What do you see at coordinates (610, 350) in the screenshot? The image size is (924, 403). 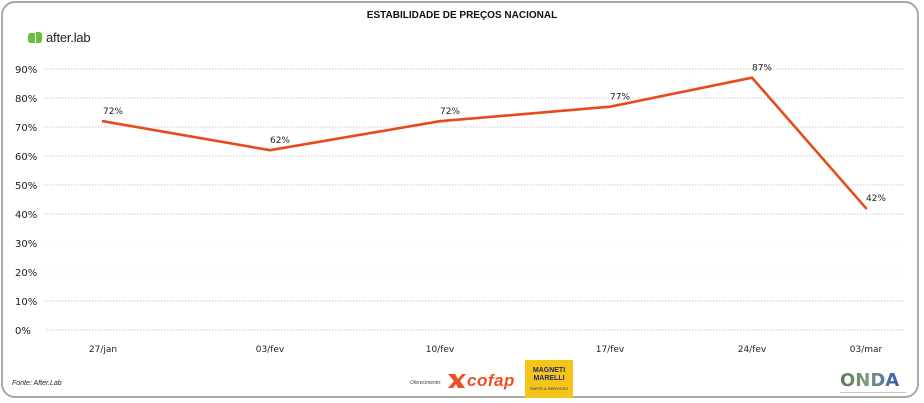 I see `x-tick-label: 17/fev` at bounding box center [610, 350].